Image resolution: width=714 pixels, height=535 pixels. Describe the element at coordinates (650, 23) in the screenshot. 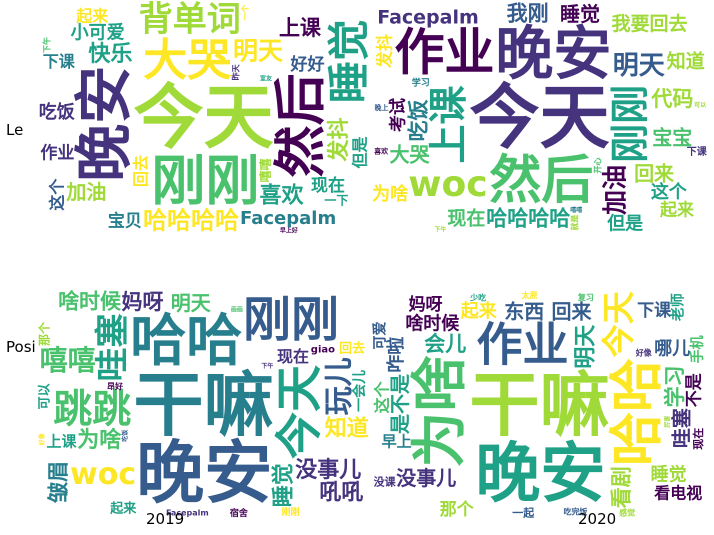

I see `word-cloud-word: 我要回去` at that location.